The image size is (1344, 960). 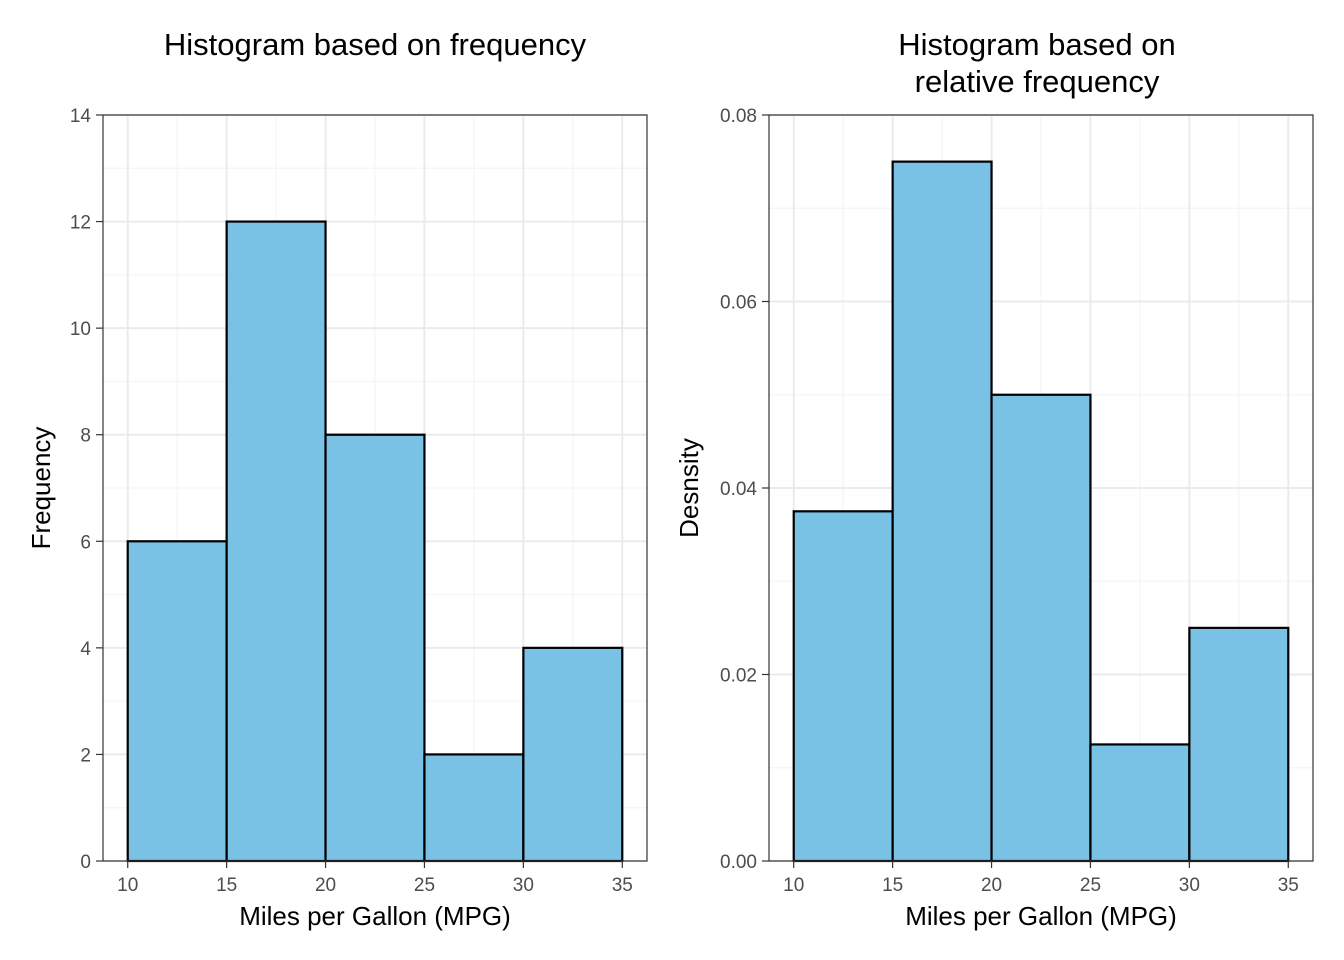 I want to click on y-axis-label: Desnsity, so click(x=689, y=488).